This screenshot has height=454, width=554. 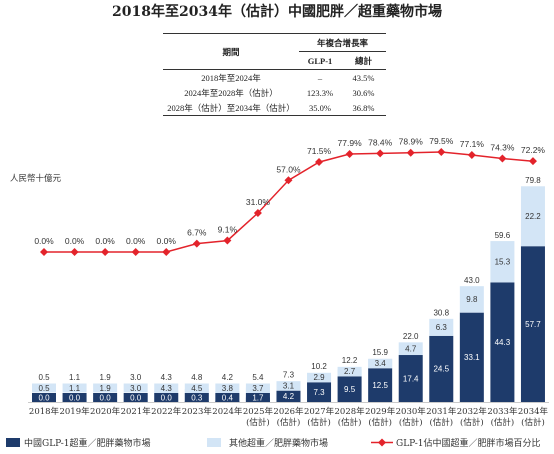 What do you see at coordinates (441, 151) in the screenshot?
I see `share-marker-2031` at bounding box center [441, 151].